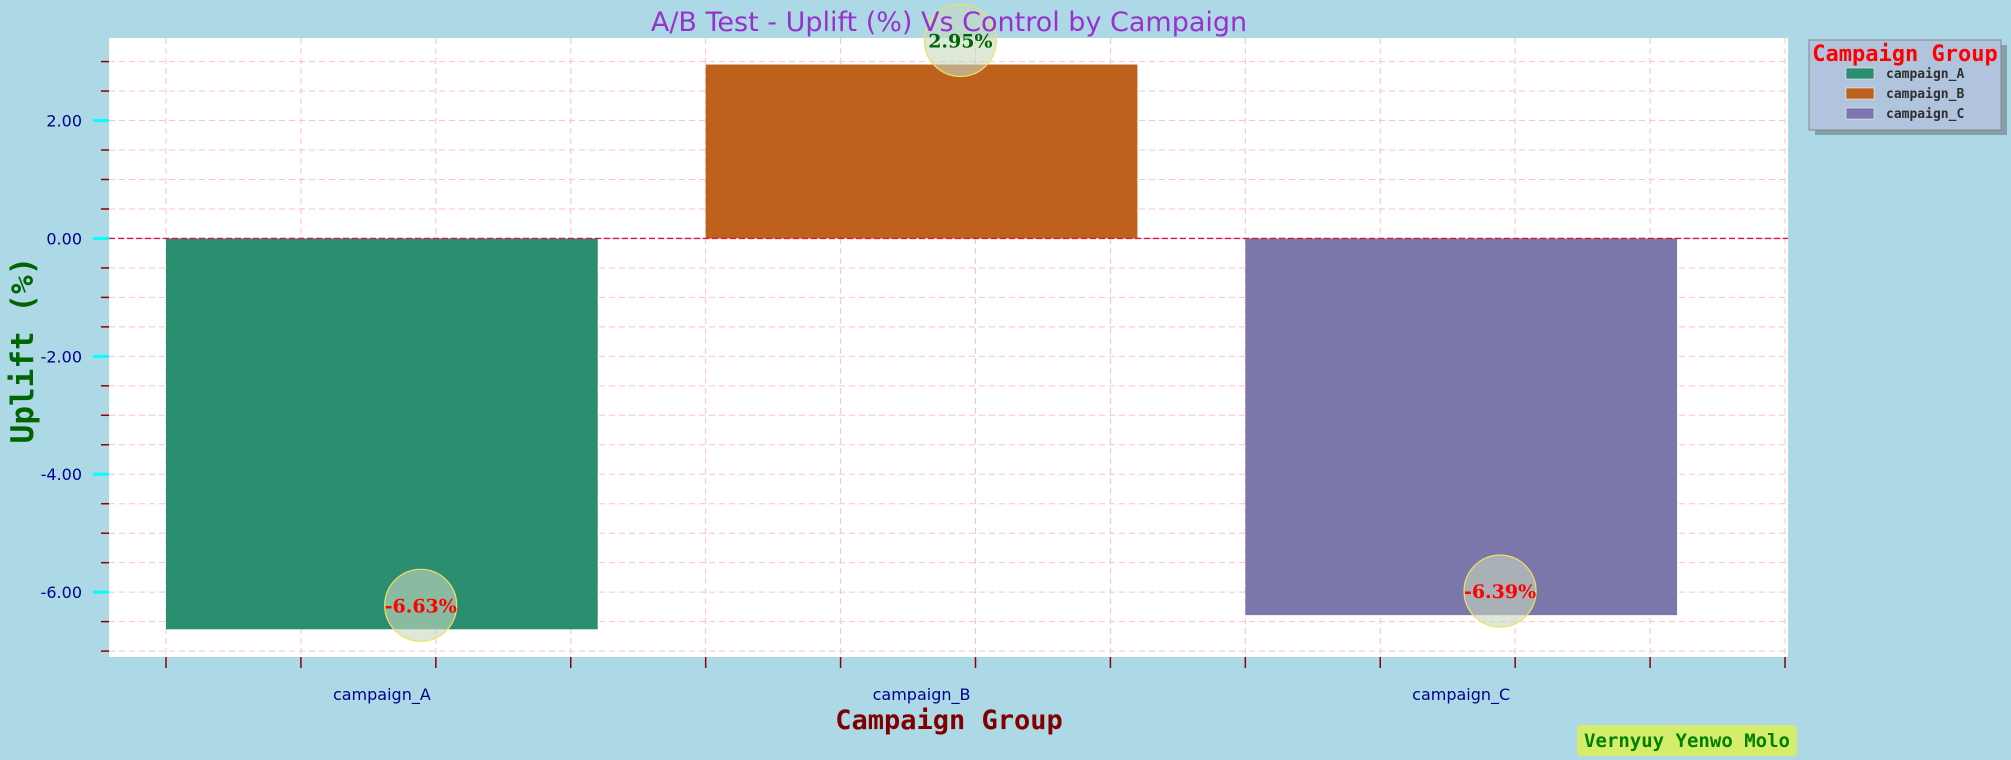  What do you see at coordinates (1925, 94) in the screenshot?
I see `legend-label-campaign_B: campaign_B` at bounding box center [1925, 94].